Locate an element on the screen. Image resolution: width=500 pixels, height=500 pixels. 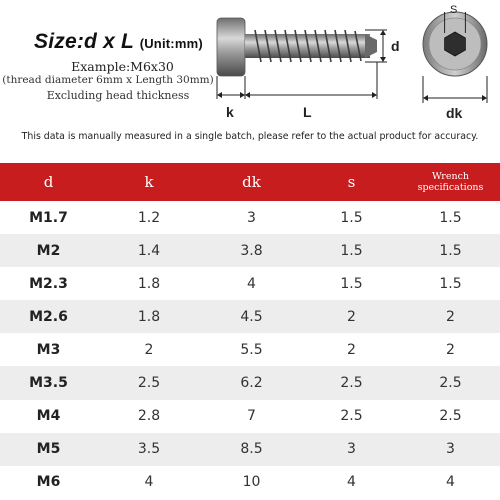
cell-dk: 7 is located at coordinates (251, 416).